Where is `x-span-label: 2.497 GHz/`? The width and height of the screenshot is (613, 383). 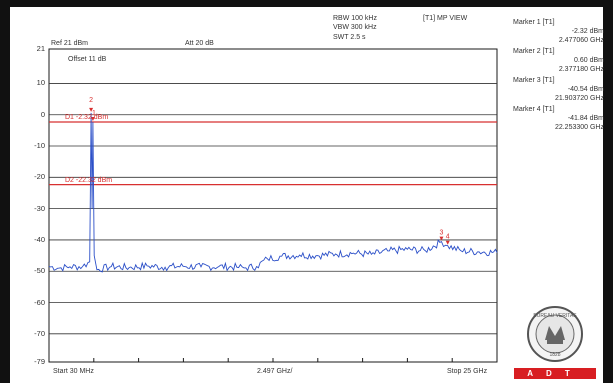 x-span-label: 2.497 GHz/ is located at coordinates (275, 371).